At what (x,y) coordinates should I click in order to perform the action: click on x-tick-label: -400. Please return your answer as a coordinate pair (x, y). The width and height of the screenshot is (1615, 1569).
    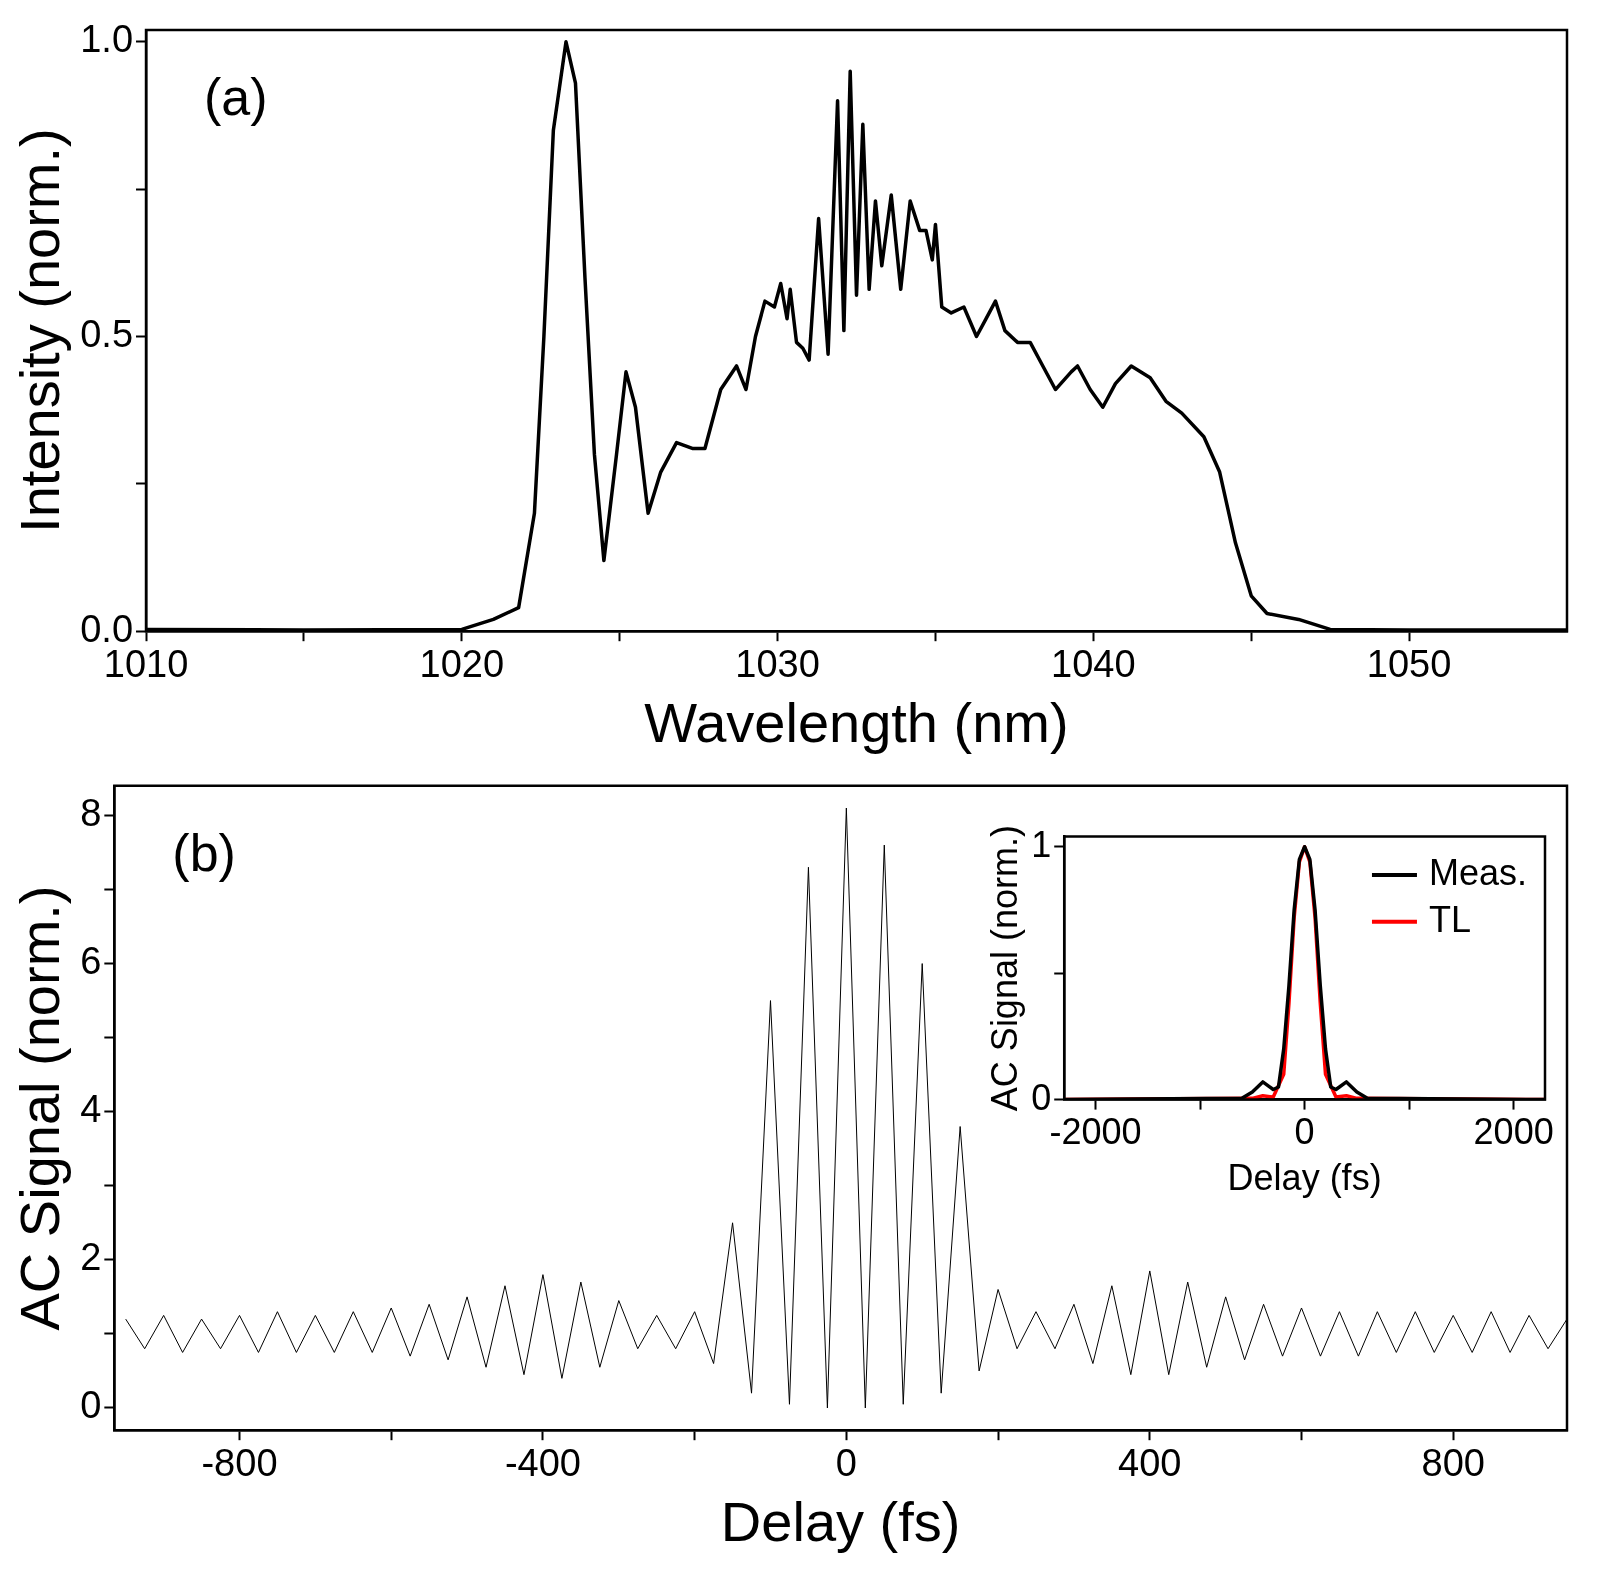
    Looking at the image, I should click on (542, 1463).